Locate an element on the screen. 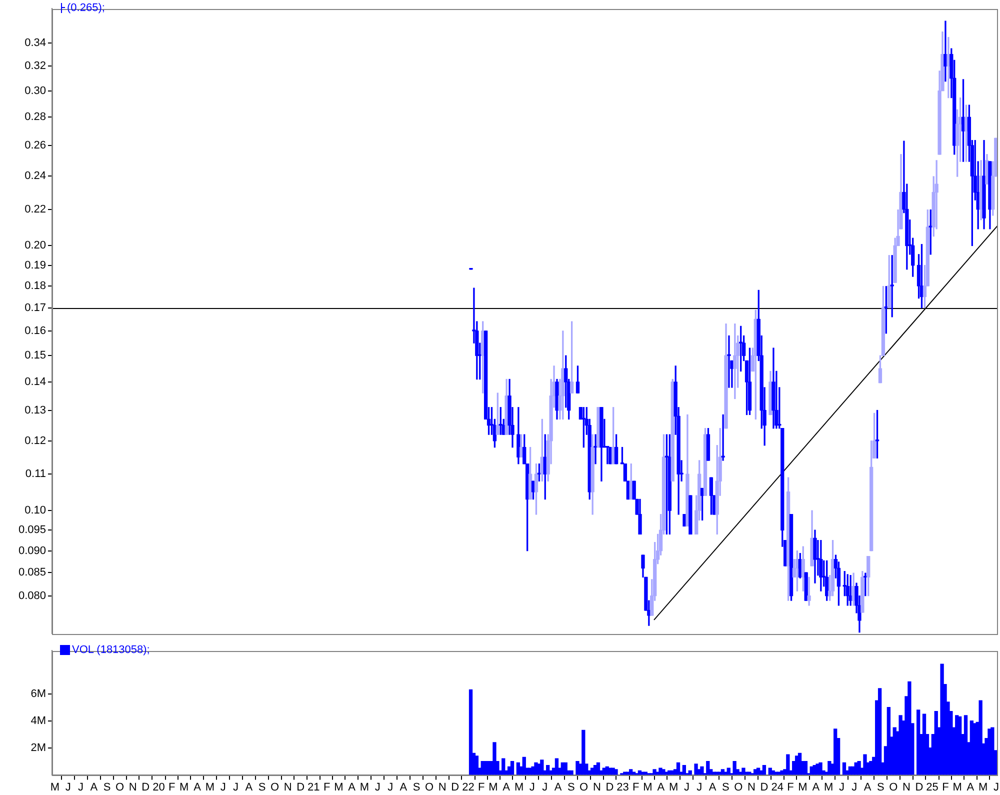 The height and width of the screenshot is (795, 1000). y-tick-label: 0.13 is located at coordinates (35, 410).